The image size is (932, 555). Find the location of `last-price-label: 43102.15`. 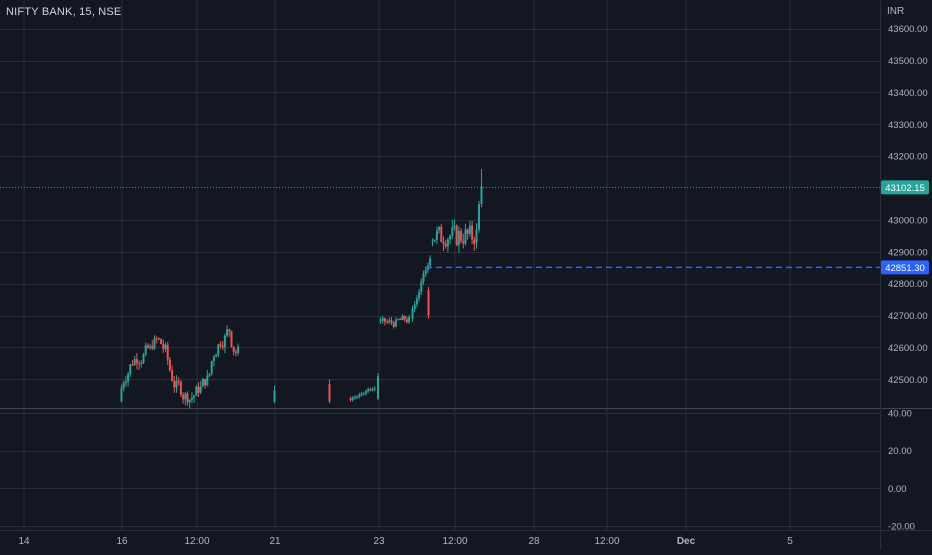

last-price-label: 43102.15 is located at coordinates (905, 188).